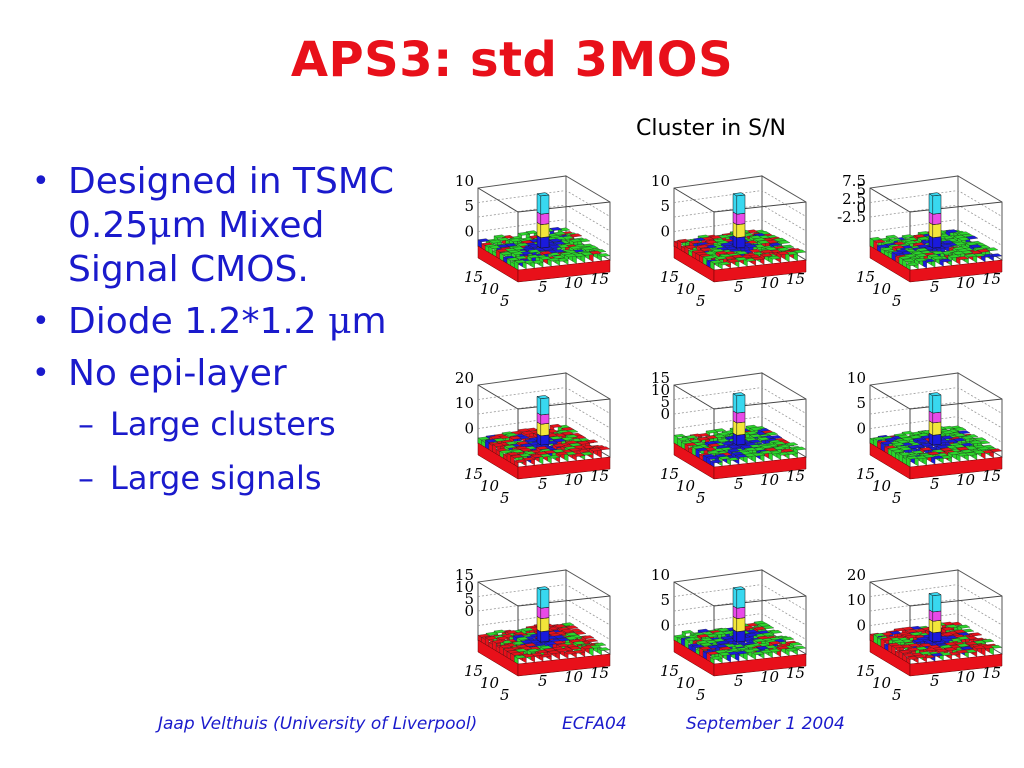  What do you see at coordinates (851, 217) in the screenshot?
I see `z-tick-label: -2.5` at bounding box center [851, 217].